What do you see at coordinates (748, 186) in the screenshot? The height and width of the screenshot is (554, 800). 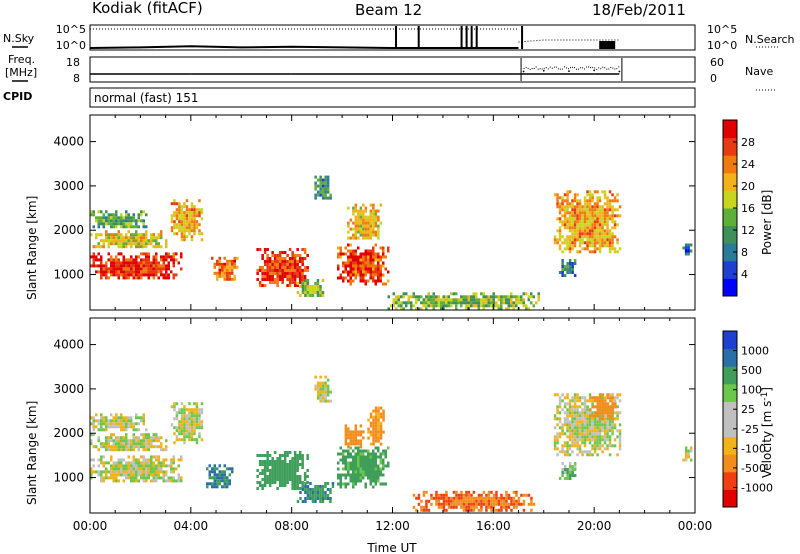 I see `power-colorbar-tick-label: 20` at bounding box center [748, 186].